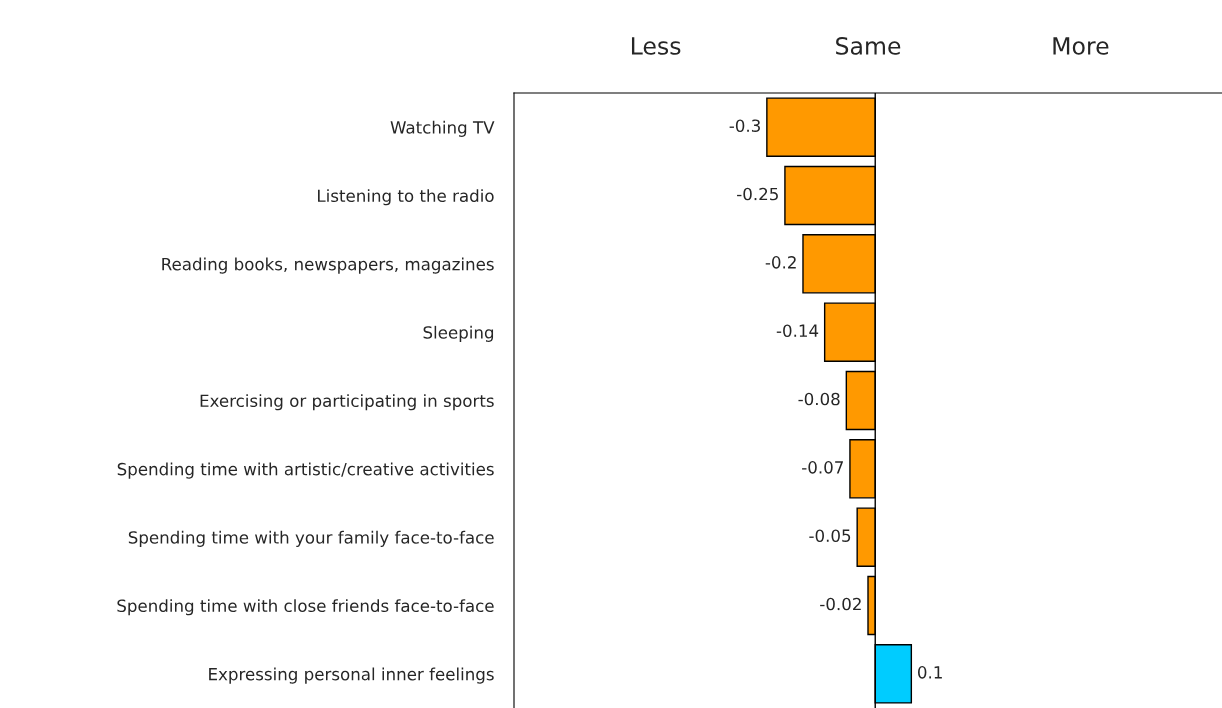 The image size is (1222, 708). I want to click on y-tick-label: Listening to the radio, so click(406, 197).